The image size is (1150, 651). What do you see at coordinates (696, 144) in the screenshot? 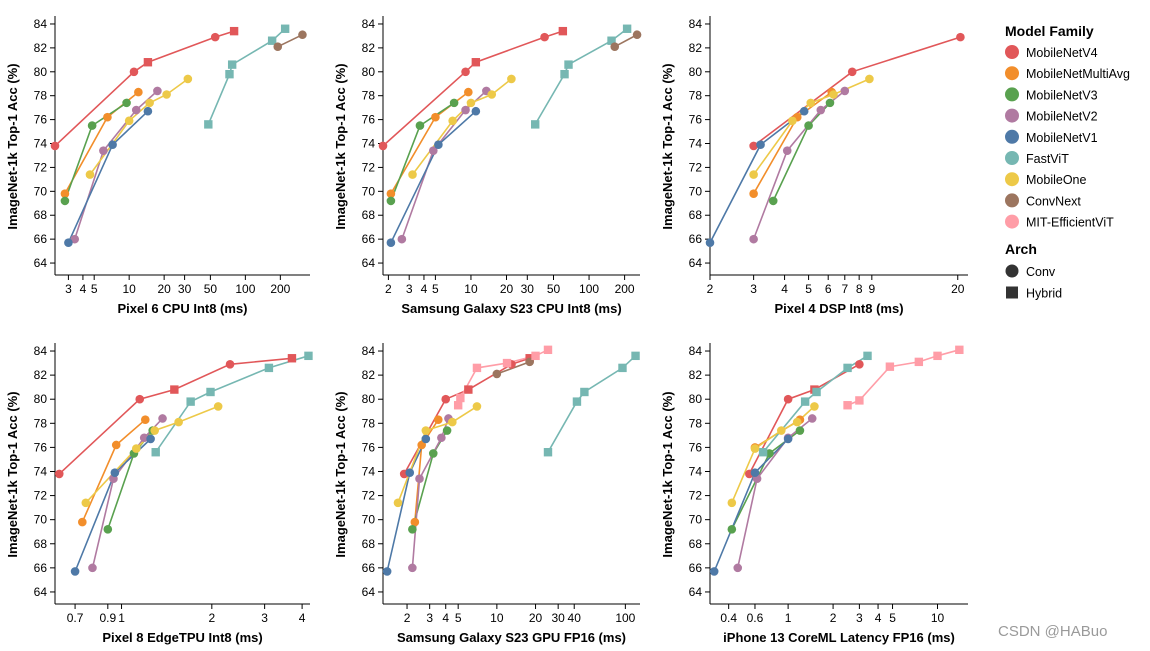
I see `y-tick-label: 74` at bounding box center [696, 144].